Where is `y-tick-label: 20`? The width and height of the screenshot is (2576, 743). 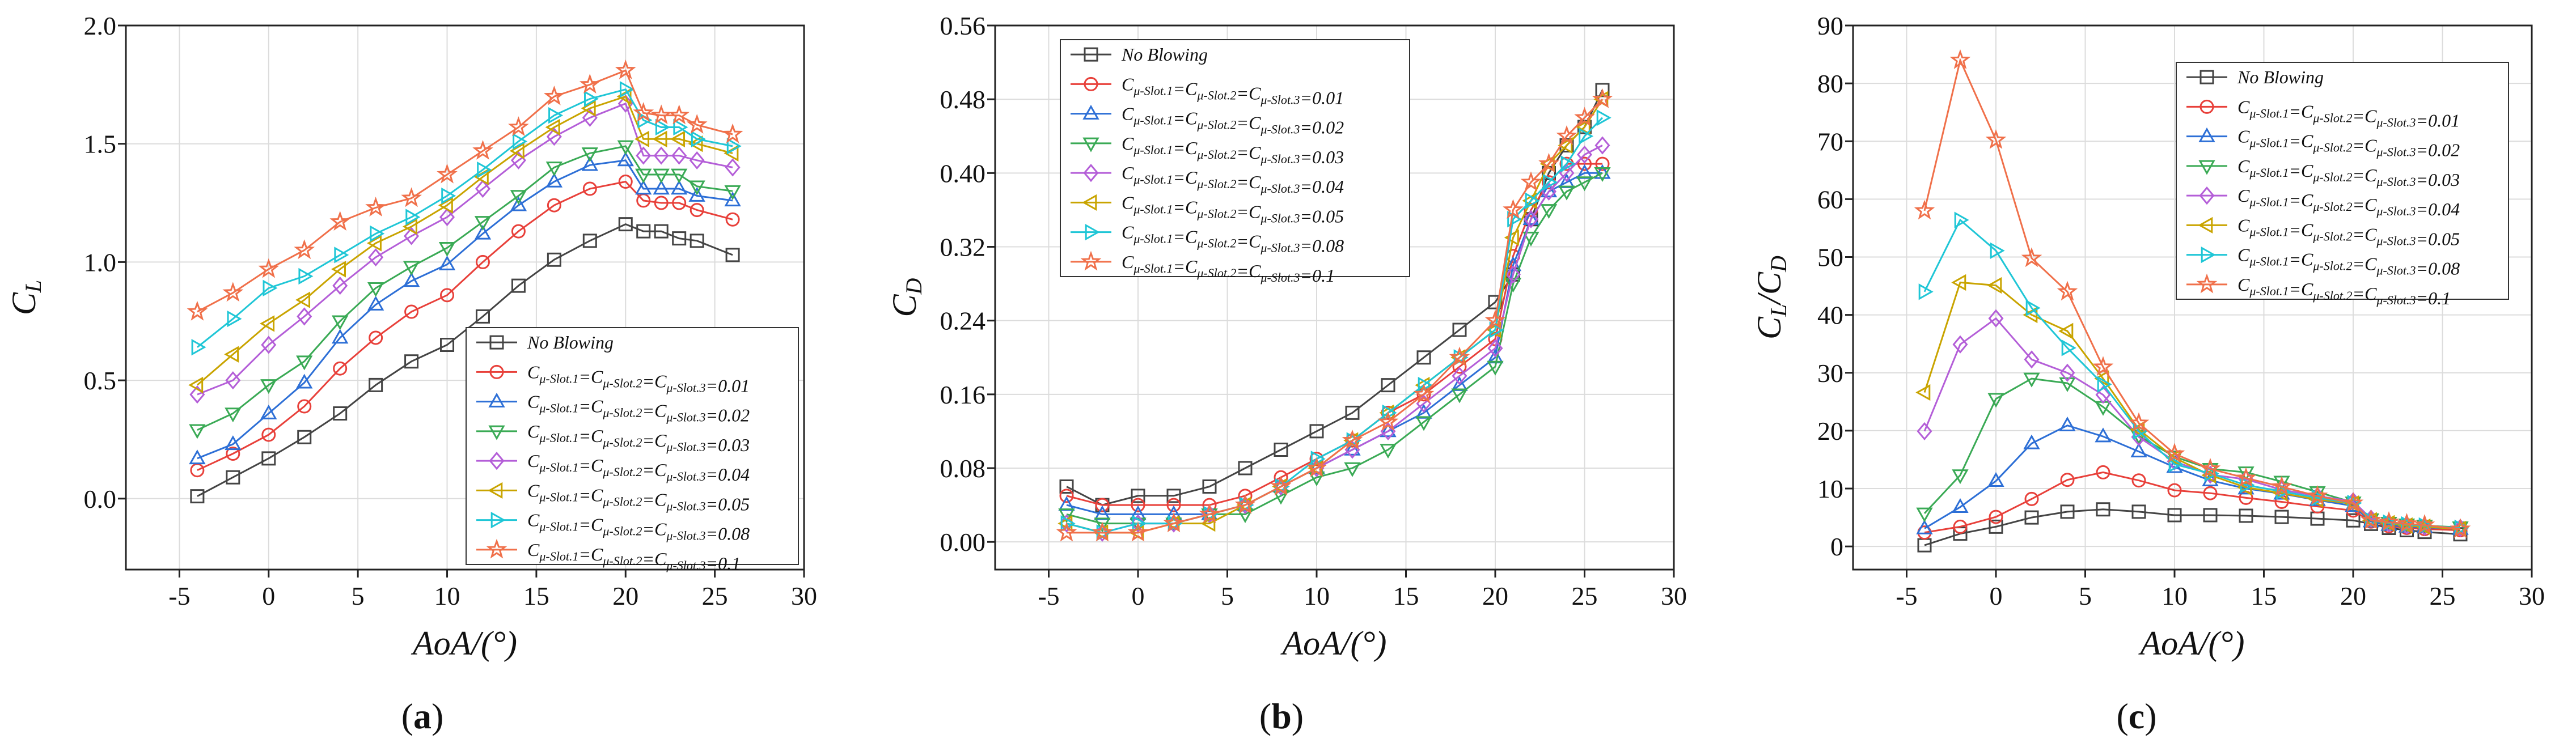 y-tick-label: 20 is located at coordinates (1830, 431).